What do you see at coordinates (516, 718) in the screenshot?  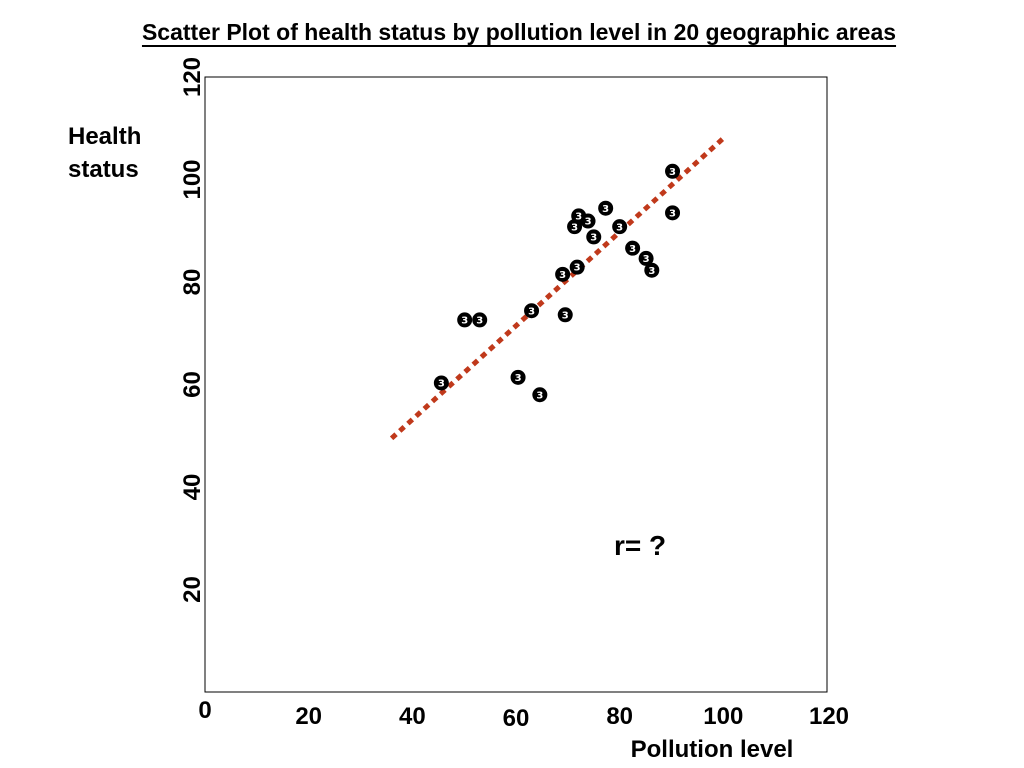 I see `x-tick-label: 60` at bounding box center [516, 718].